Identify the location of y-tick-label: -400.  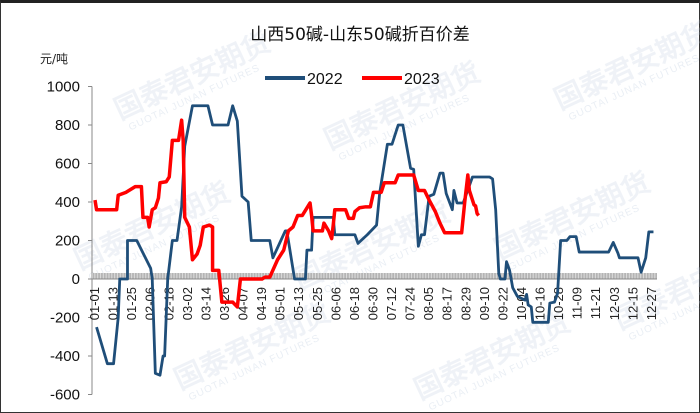
(65, 356).